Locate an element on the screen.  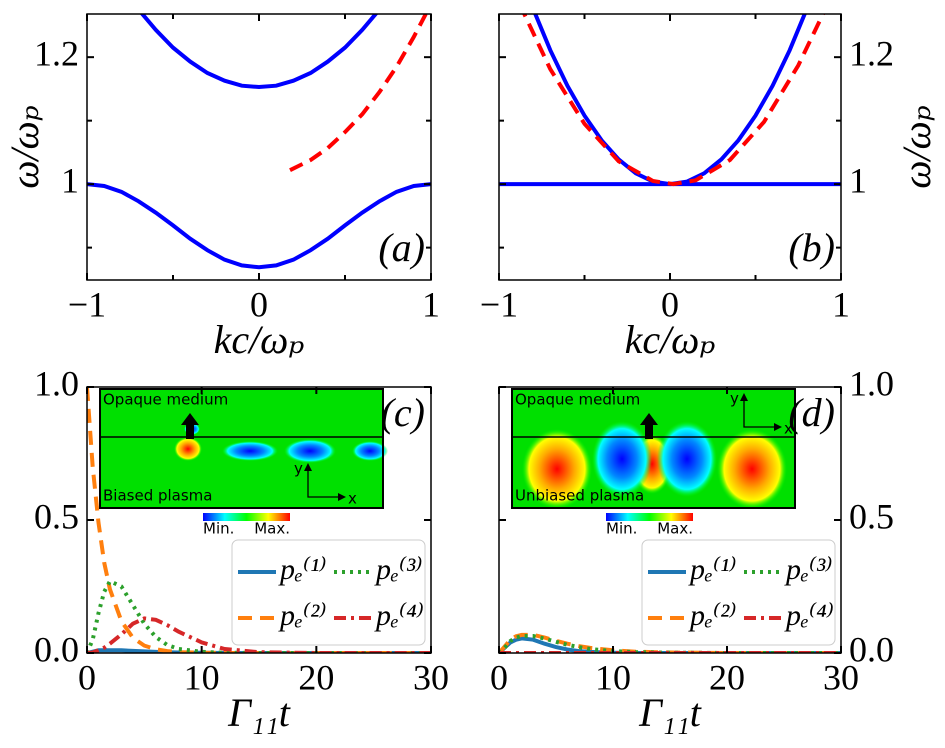
panel-label: (c) is located at coordinates (403, 412).